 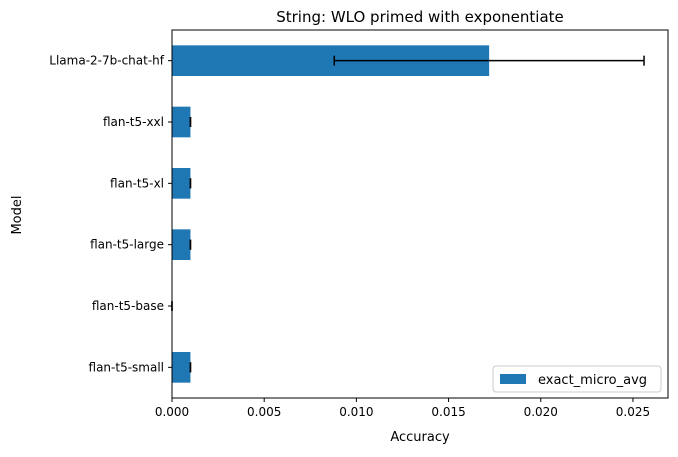 I want to click on chart-title: String: WLO primed with exponentiate, so click(x=420, y=17).